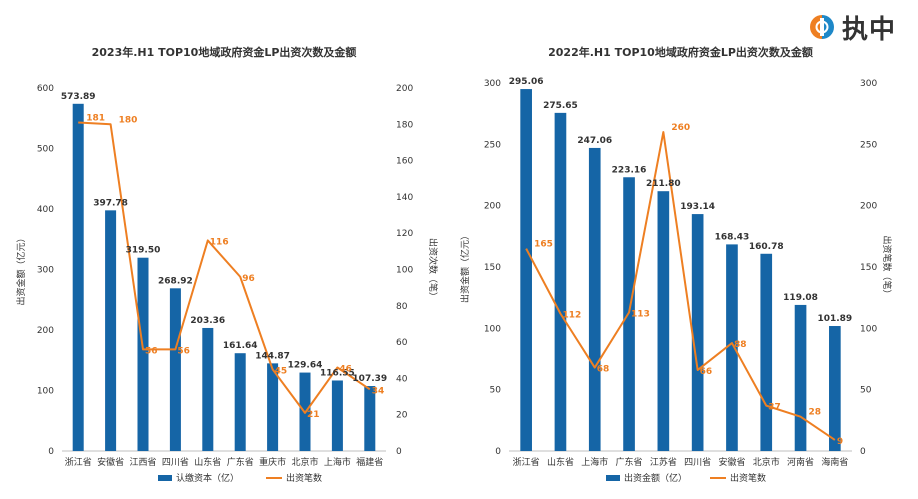 This screenshot has height=499, width=918. Describe the element at coordinates (305, 366) in the screenshot. I see `bar-value-label: 129.64` at that location.